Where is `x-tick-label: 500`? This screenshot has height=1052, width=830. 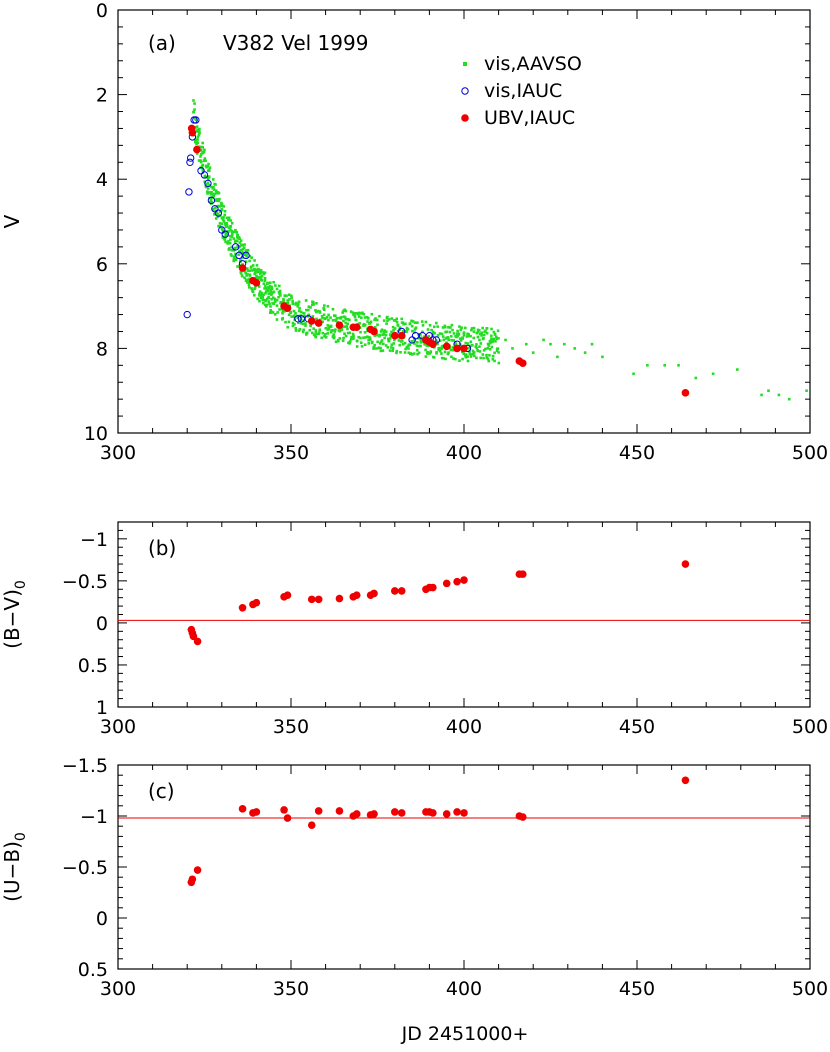
x-tick-label: 500 is located at coordinates (810, 453).